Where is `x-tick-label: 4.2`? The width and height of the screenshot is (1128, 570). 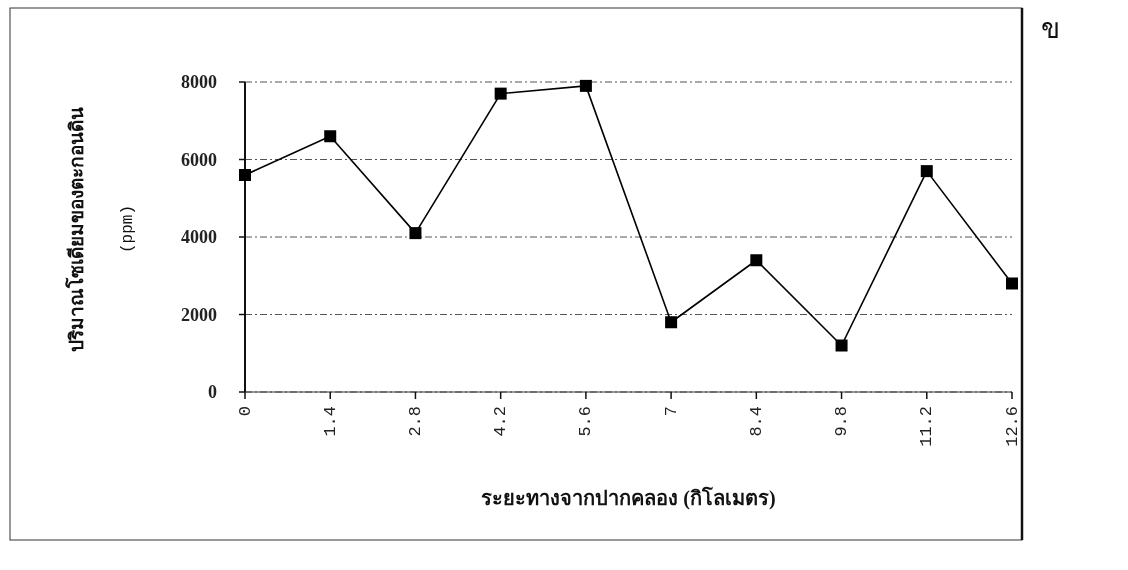
x-tick-label: 4.2 is located at coordinates (501, 421).